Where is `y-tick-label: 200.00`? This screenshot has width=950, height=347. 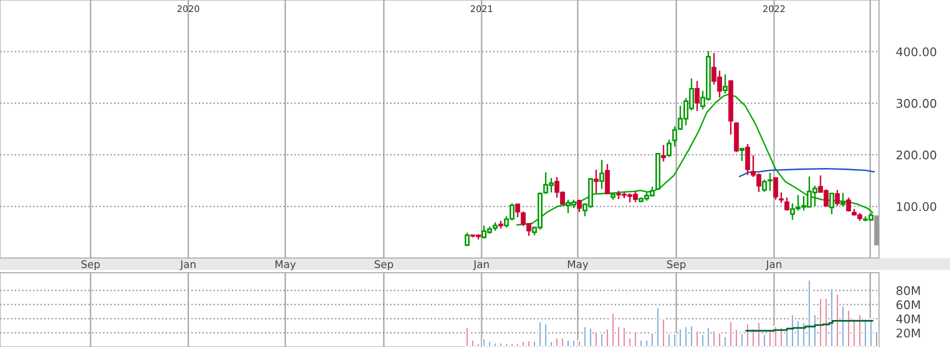 y-tick-label: 200.00 is located at coordinates (916, 155).